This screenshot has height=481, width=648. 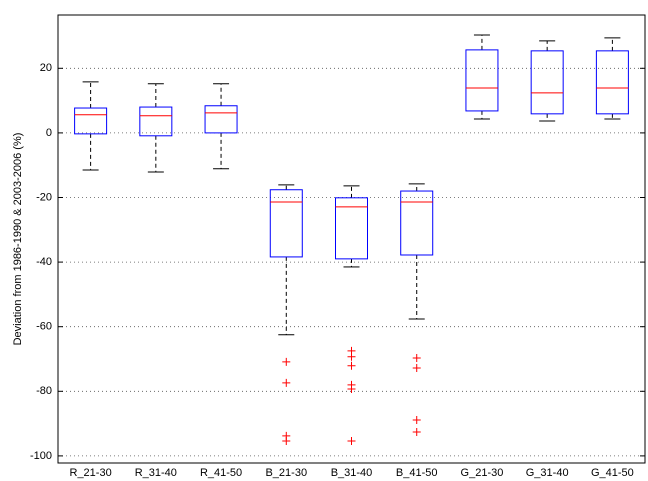 I want to click on x-tick-label: B_21-30, so click(x=286, y=473).